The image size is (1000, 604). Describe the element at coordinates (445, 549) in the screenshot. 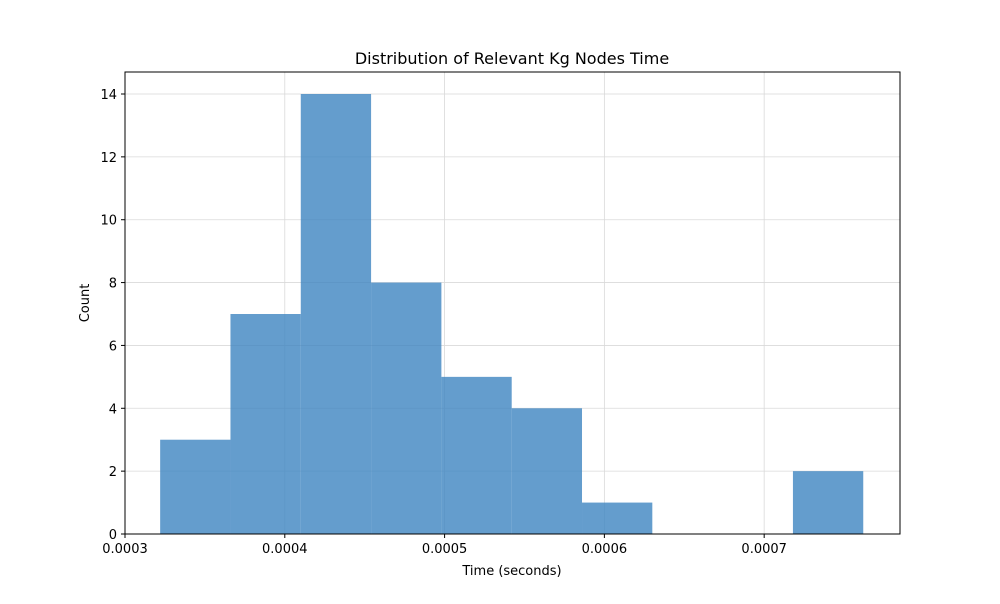

I see `x-tick-label: 0.0005` at that location.